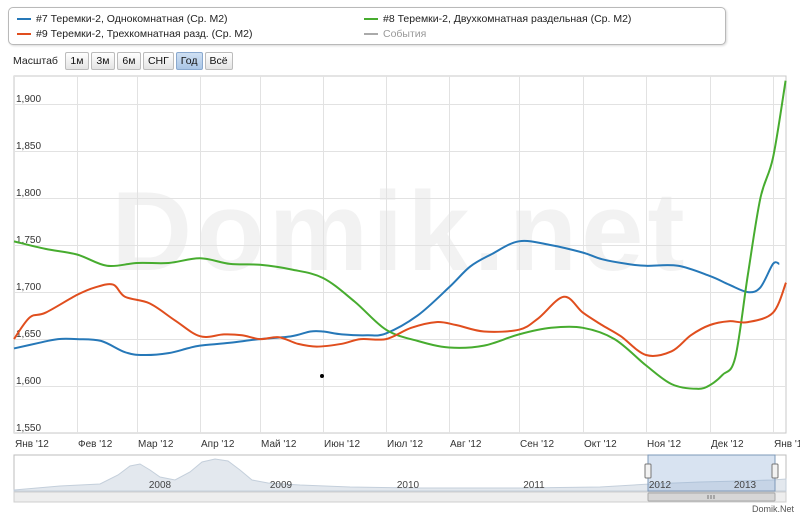  I want to click on zoom-year-button: Год, so click(189, 61).